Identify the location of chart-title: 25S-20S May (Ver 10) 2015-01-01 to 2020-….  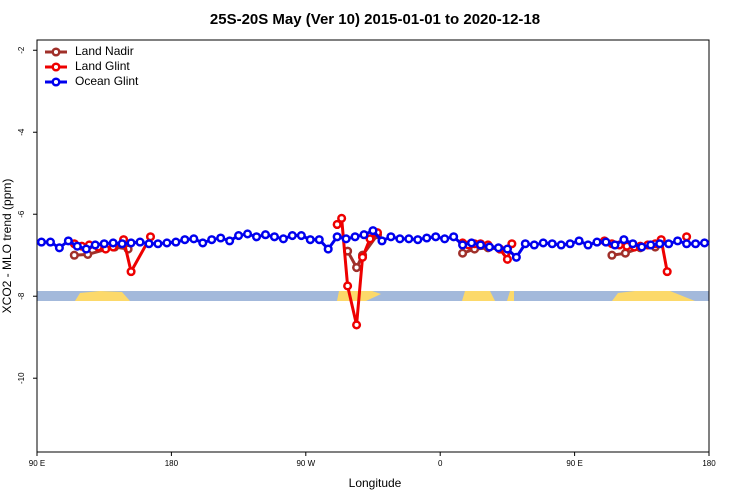
(375, 19).